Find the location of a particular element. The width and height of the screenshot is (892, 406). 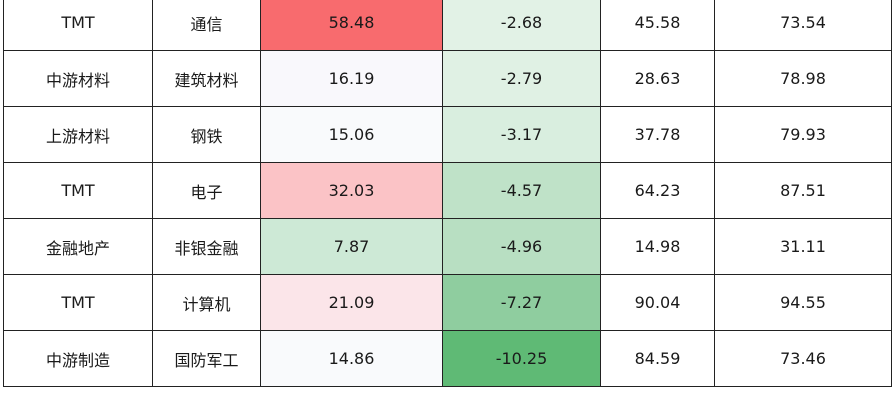

value1-cell: 58.48 is located at coordinates (351, 25).